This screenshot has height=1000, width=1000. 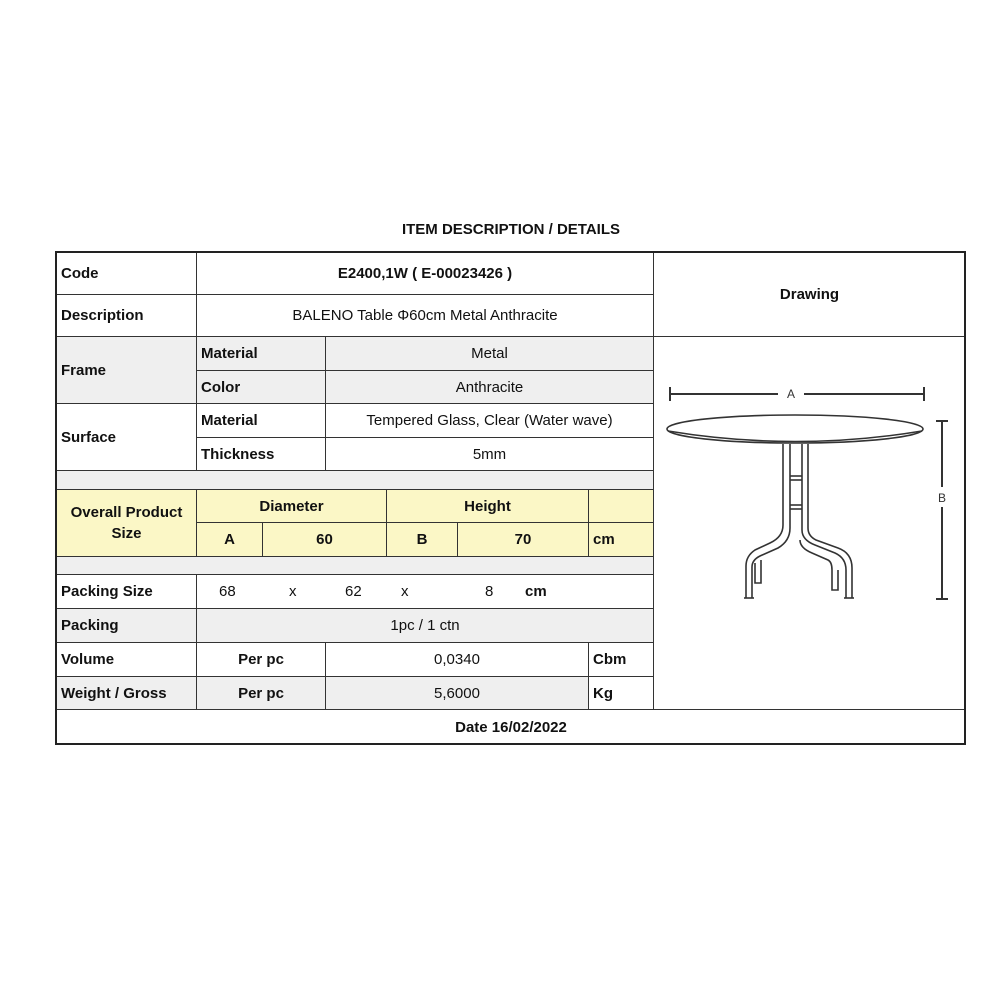 I want to click on description-value: BALENO Table Φ60cm Metal Anthracite, so click(x=425, y=315).